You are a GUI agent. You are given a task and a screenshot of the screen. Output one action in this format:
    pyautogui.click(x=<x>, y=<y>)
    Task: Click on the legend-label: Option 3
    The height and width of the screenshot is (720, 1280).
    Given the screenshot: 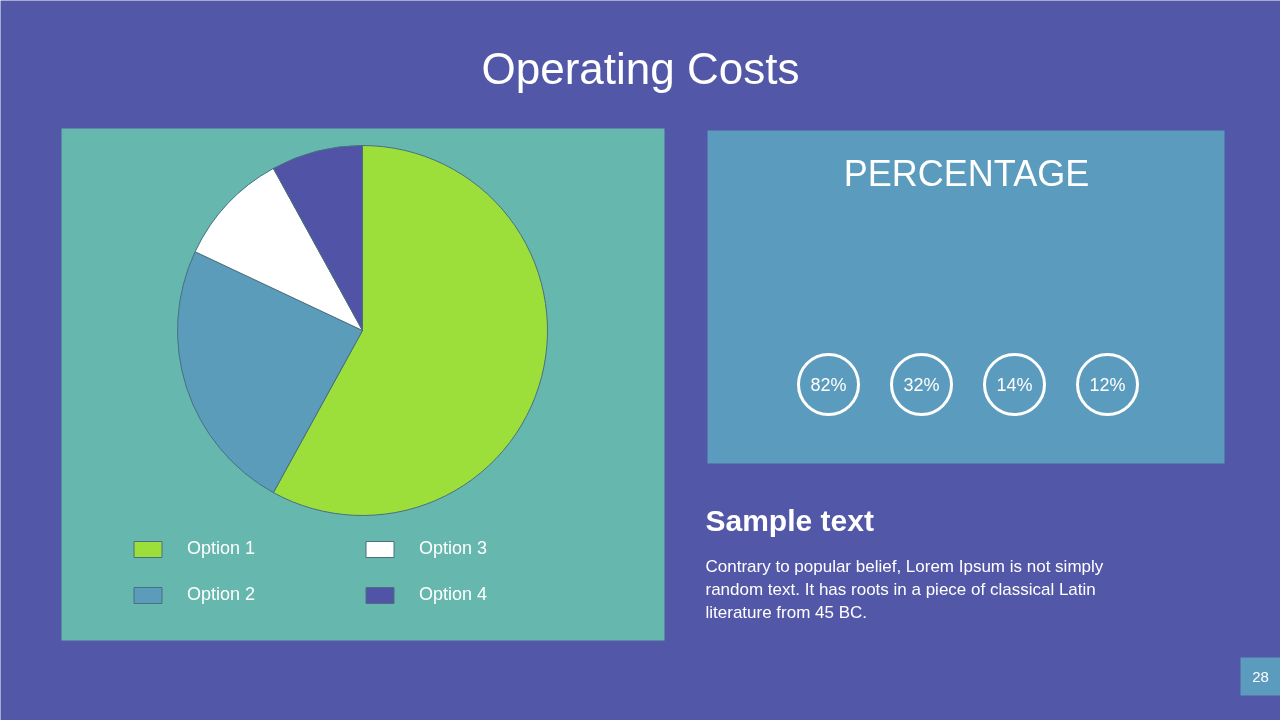 What is the action you would take?
    pyautogui.click(x=454, y=548)
    